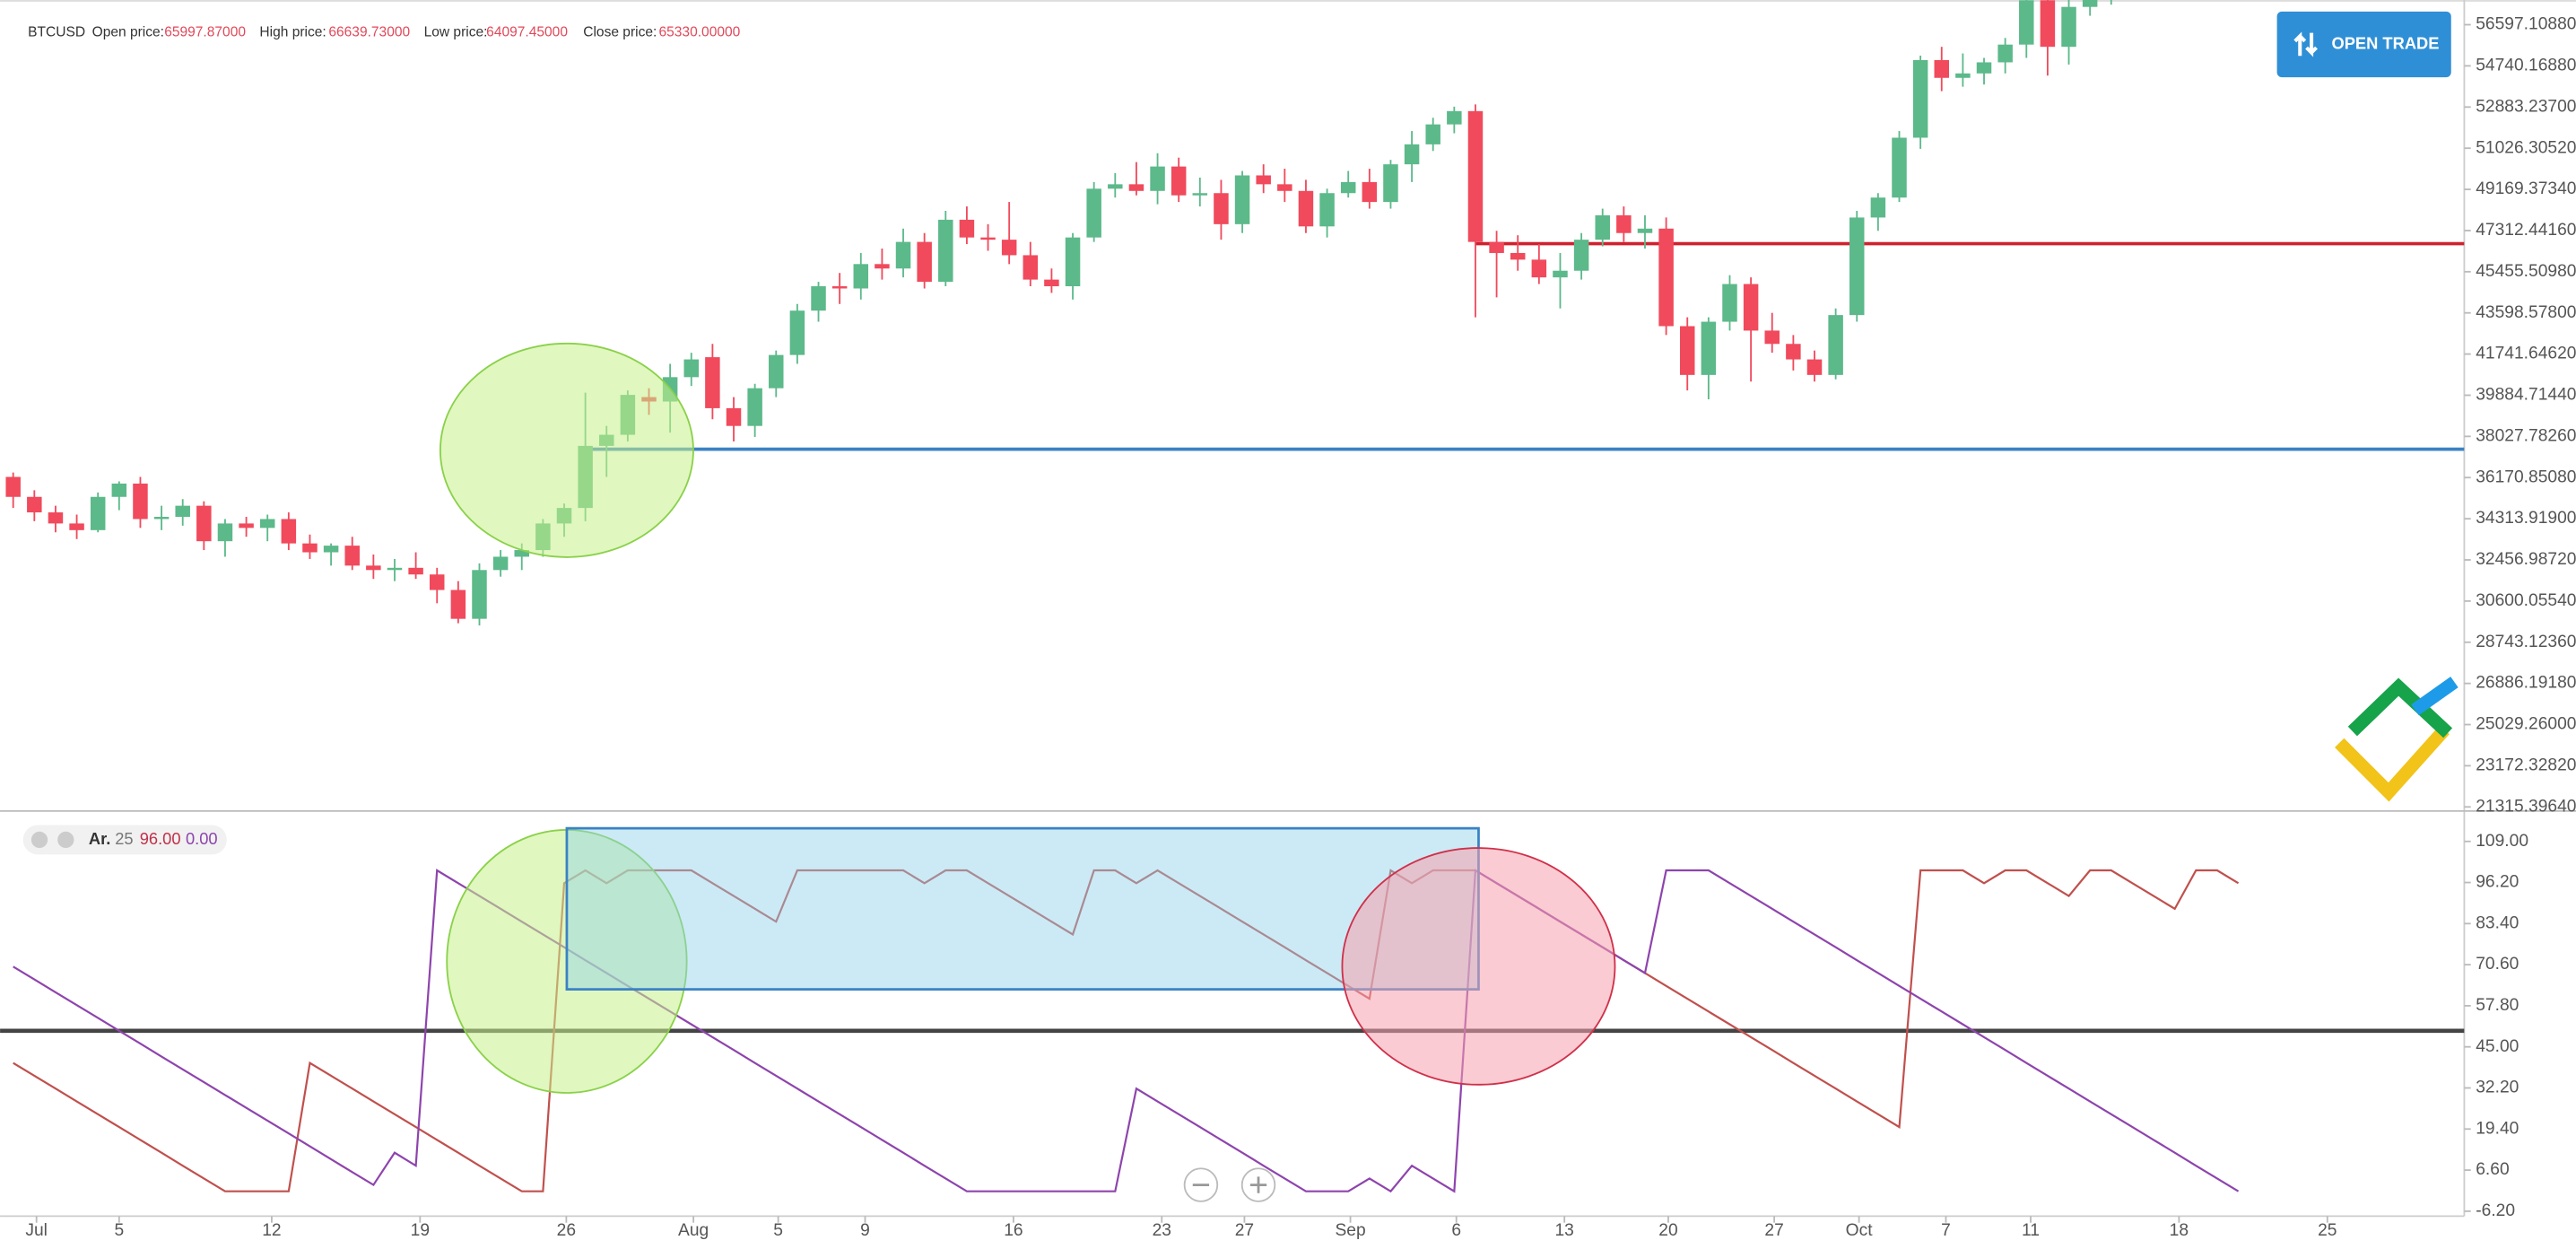  What do you see at coordinates (2497, 923) in the screenshot?
I see `y-tick-label: 83.40` at bounding box center [2497, 923].